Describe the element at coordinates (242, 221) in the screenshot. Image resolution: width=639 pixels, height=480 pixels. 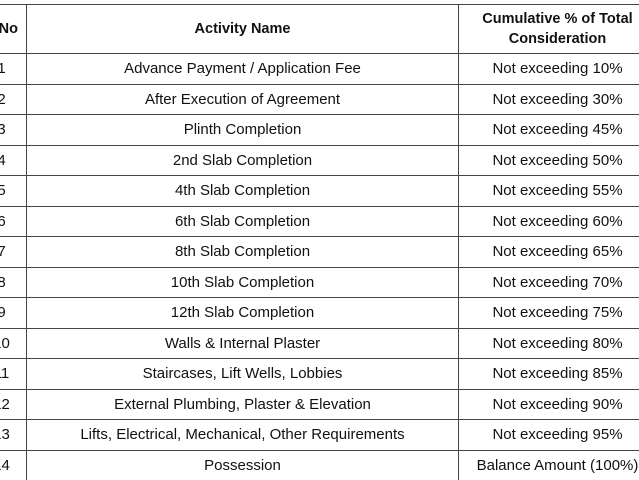
I see `table-cell: 6th Slab Completion` at that location.